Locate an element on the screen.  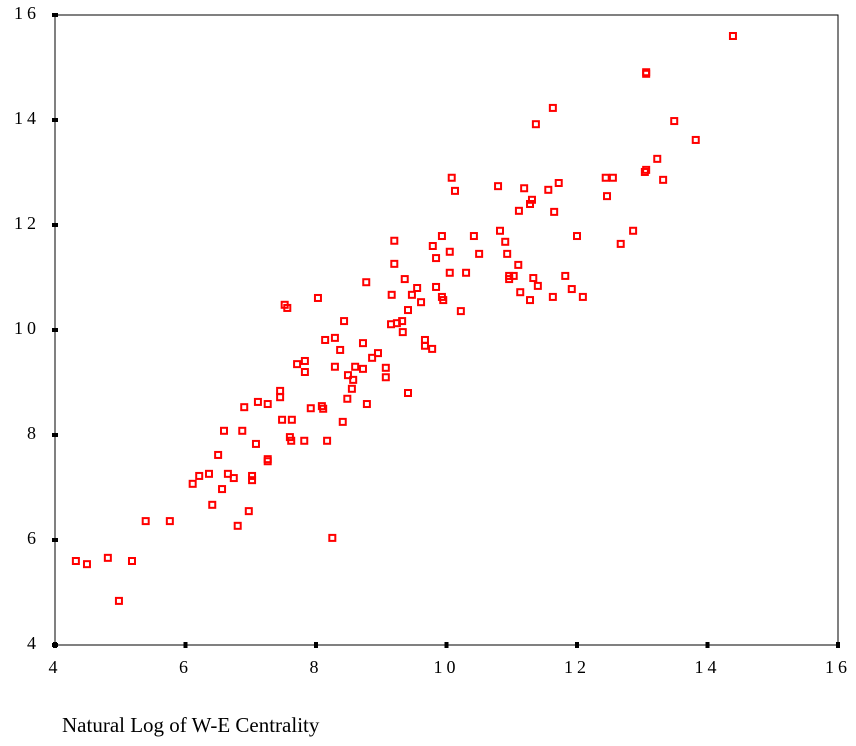
x-tick-label: 4 is located at coordinates (55, 667).